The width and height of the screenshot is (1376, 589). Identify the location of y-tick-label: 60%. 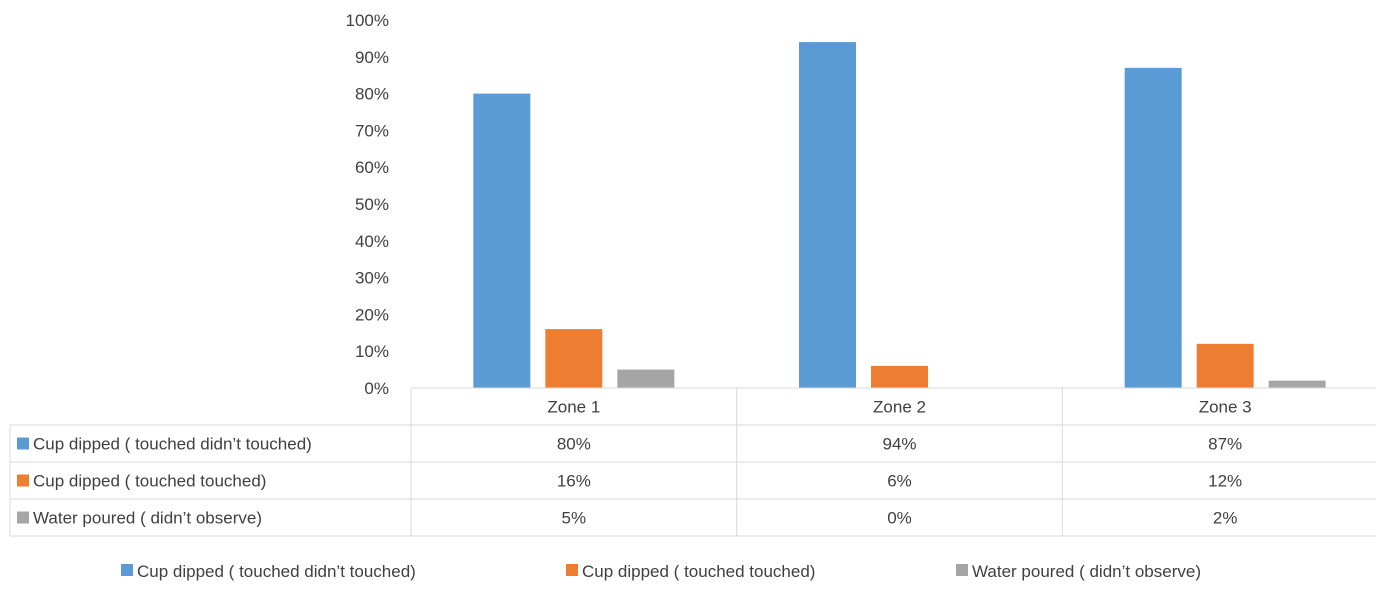
(372, 167).